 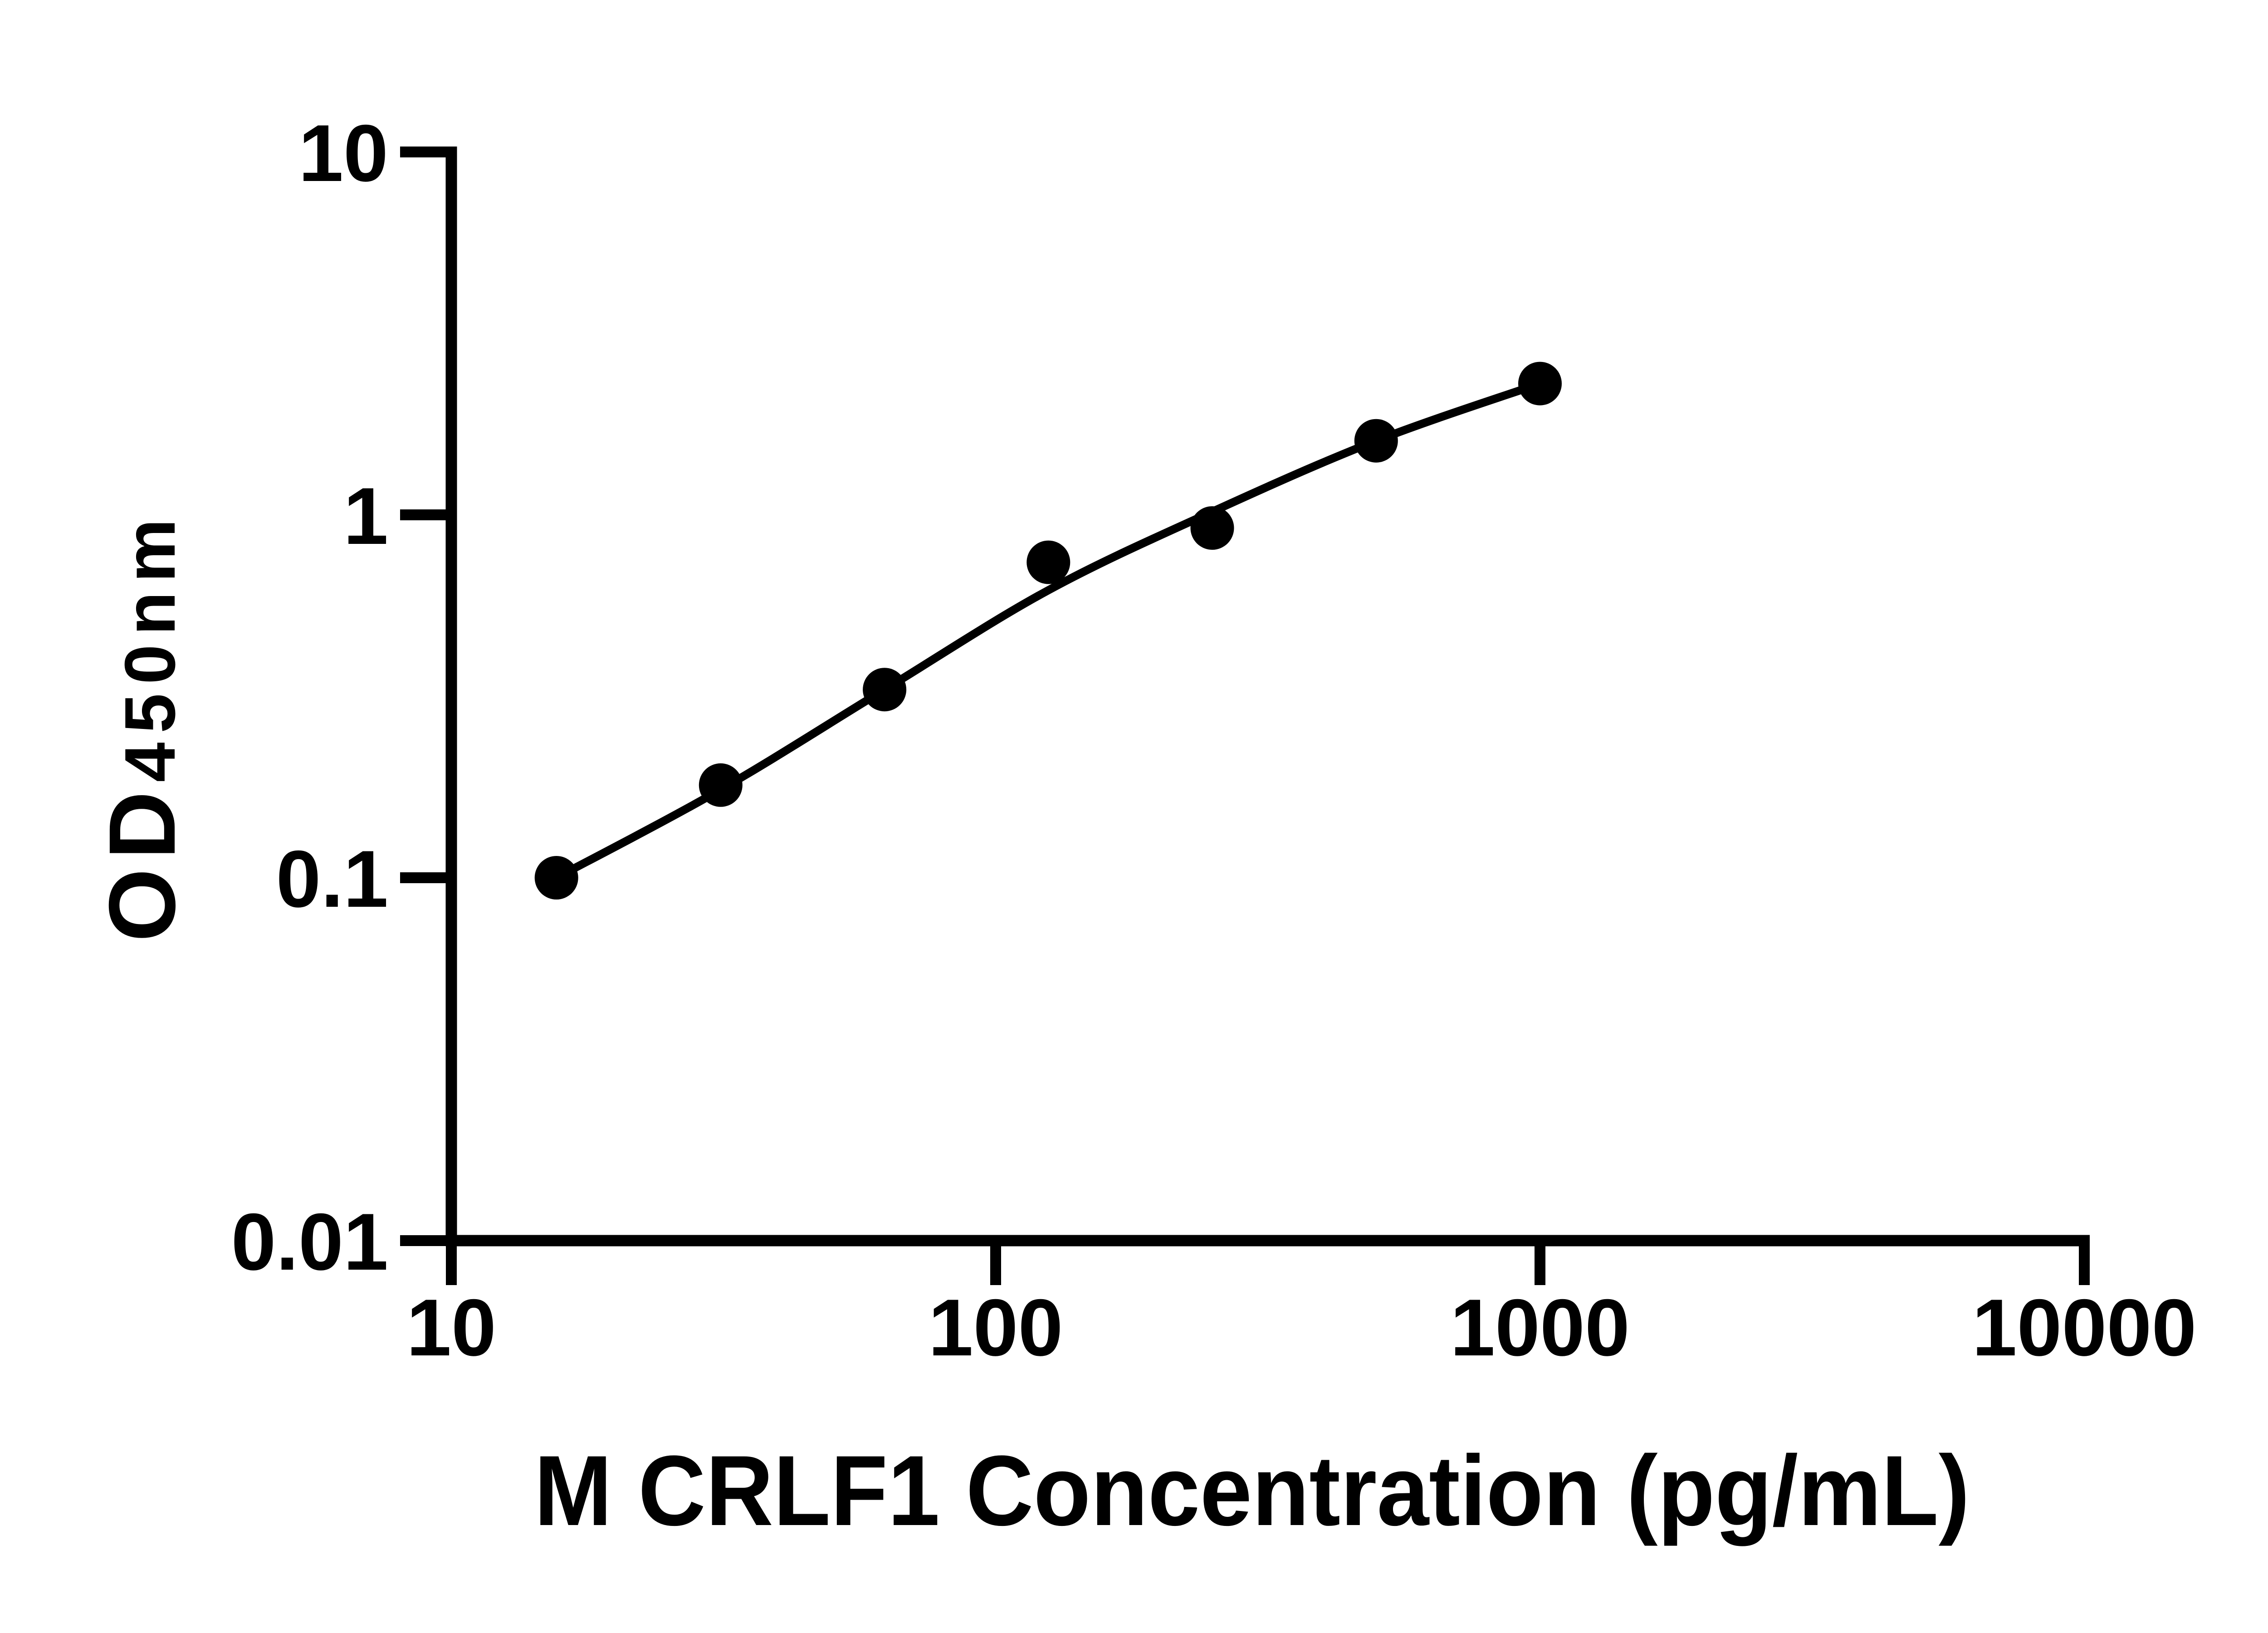 What do you see at coordinates (310, 1242) in the screenshot?
I see `y-tick-label-0.01: 0.01` at bounding box center [310, 1242].